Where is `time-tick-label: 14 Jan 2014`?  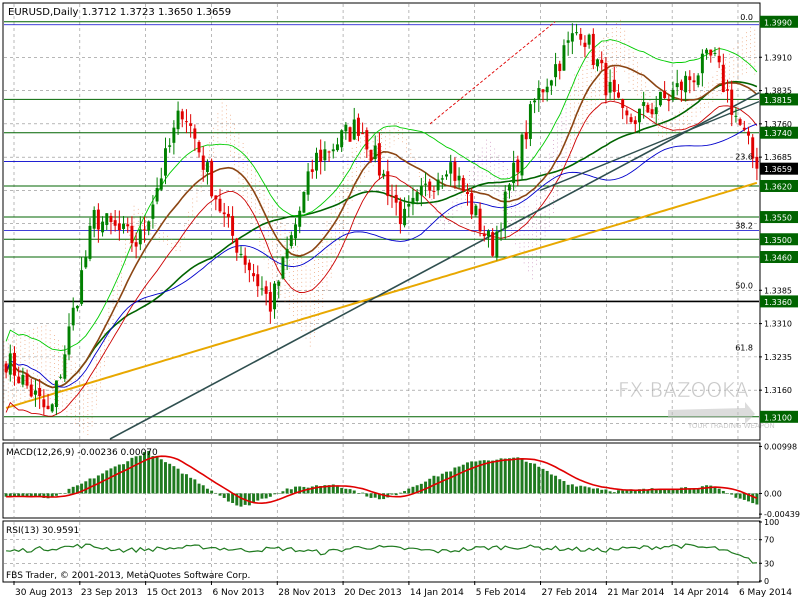
time-tick-label: 14 Jan 2014 is located at coordinates (437, 593).